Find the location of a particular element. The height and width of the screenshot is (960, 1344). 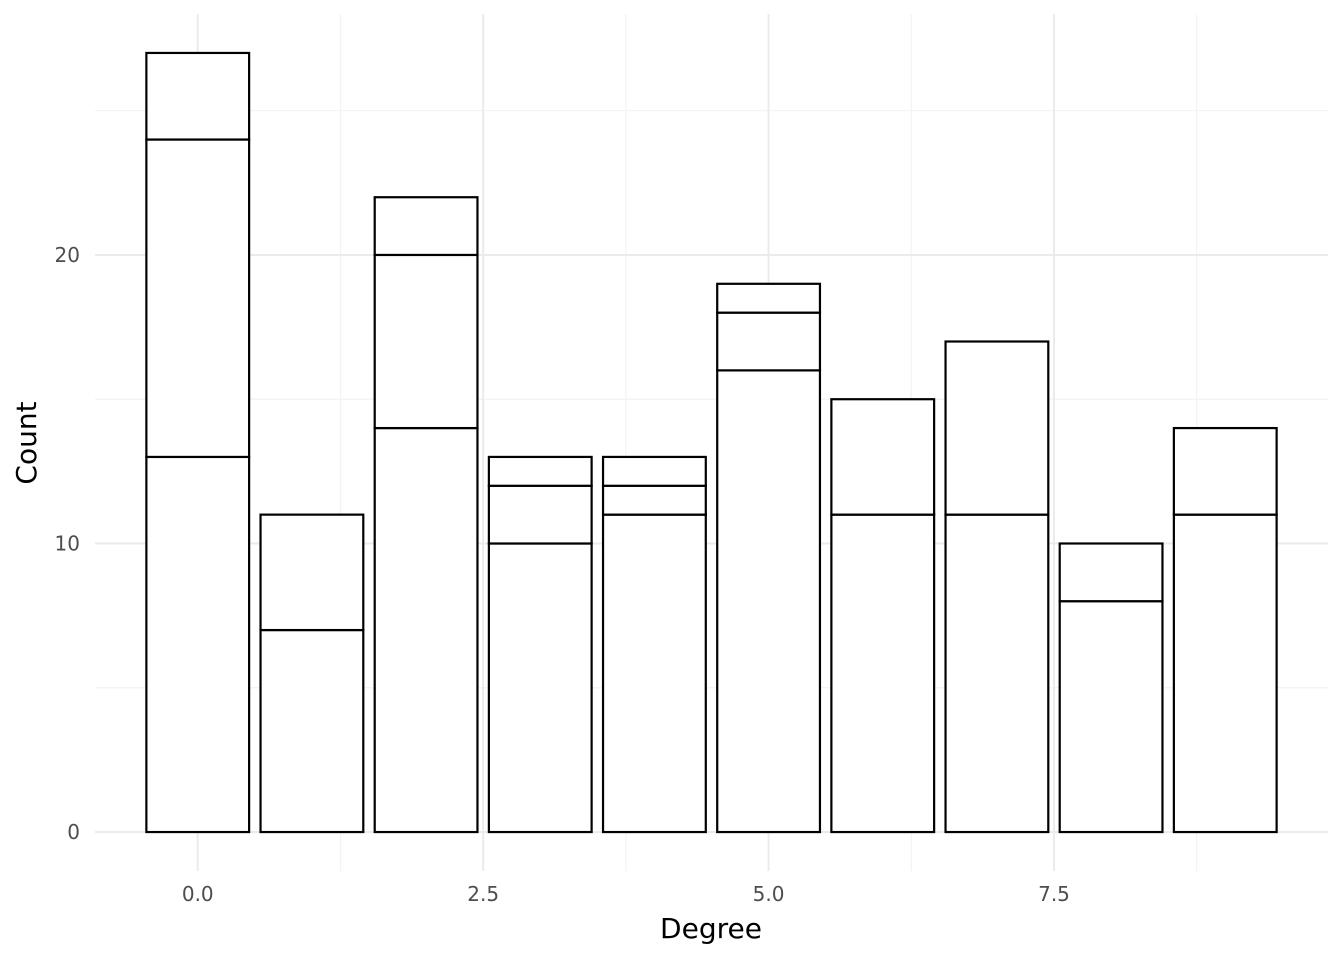

y-tick-label: 0 is located at coordinates (73, 832).